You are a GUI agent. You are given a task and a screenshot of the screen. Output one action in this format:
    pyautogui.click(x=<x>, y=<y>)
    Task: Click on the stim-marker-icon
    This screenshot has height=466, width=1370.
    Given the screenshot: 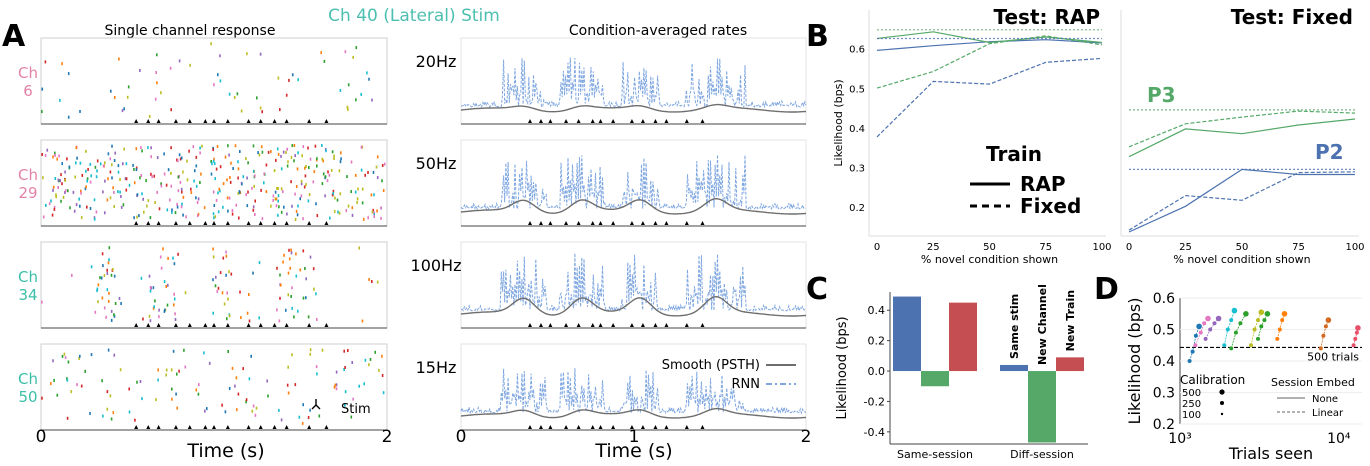 What is the action you would take?
    pyautogui.click(x=316, y=404)
    